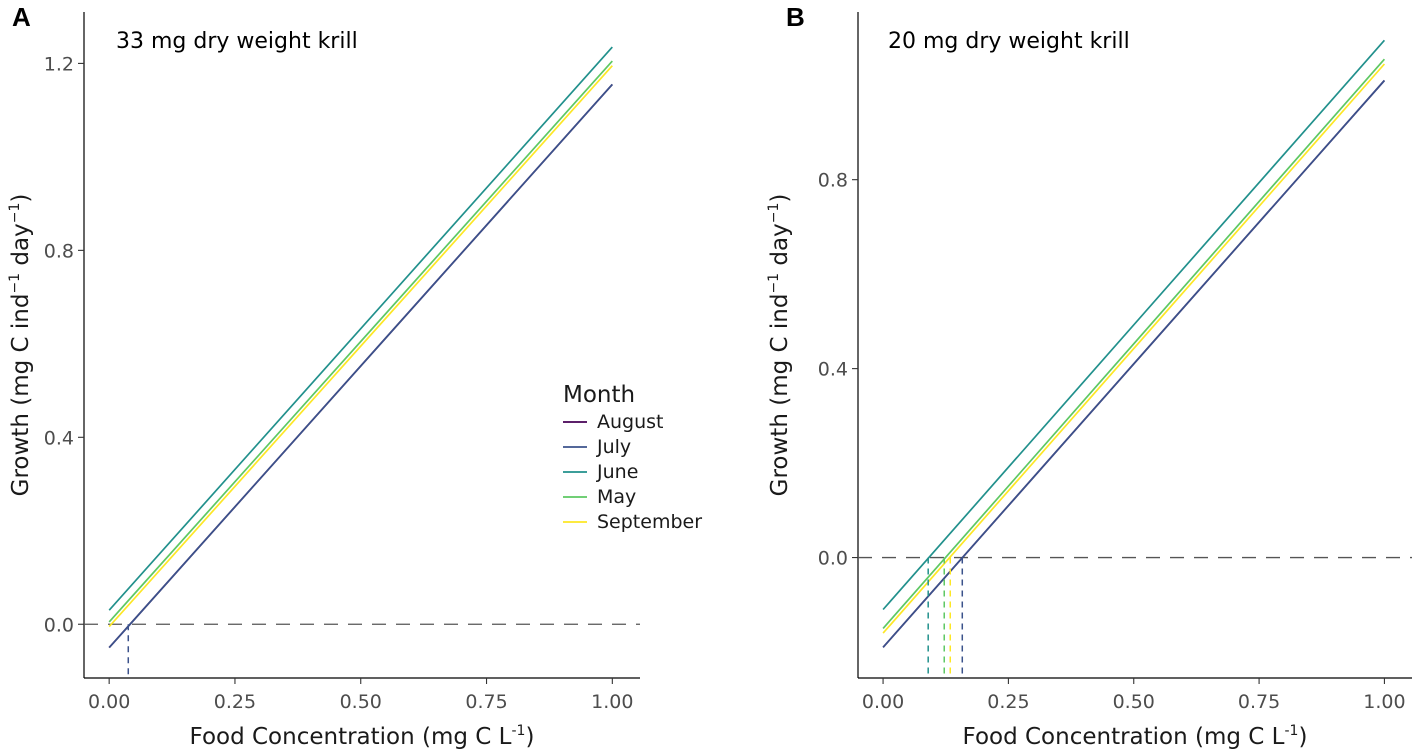 This screenshot has height=756, width=1422. What do you see at coordinates (1009, 41) in the screenshot?
I see `panel-title: 20 mg dry weight krill` at bounding box center [1009, 41].